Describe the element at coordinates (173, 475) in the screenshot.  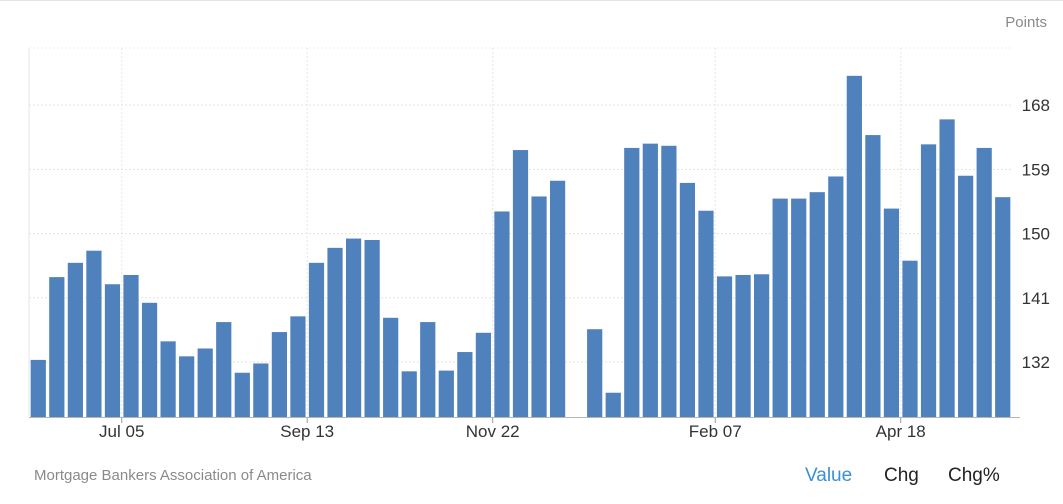
I see `source-label: Mortgage Bankers Association of America` at that location.